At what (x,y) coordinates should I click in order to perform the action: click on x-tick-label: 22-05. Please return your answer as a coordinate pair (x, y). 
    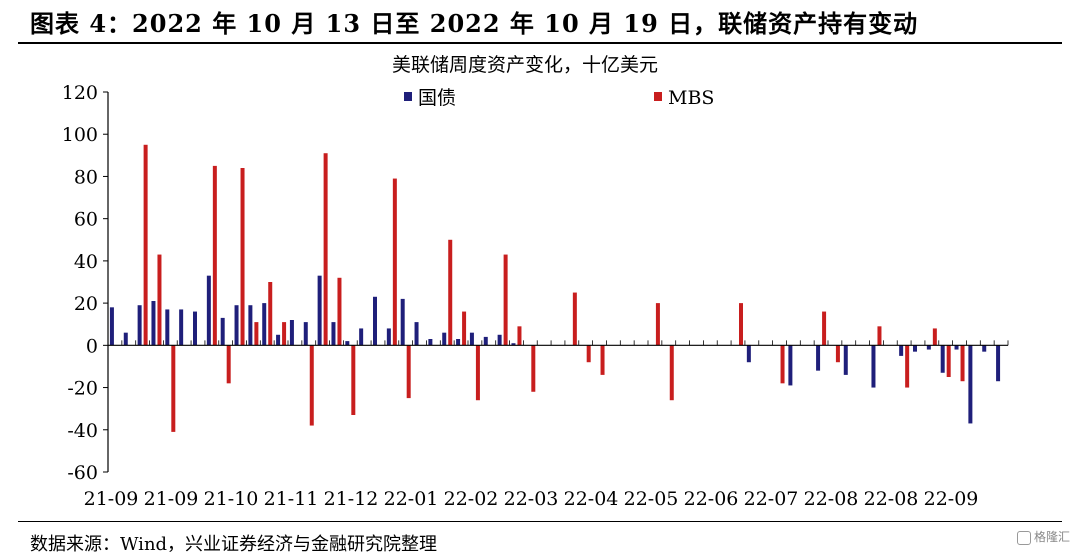
    Looking at the image, I should click on (651, 499).